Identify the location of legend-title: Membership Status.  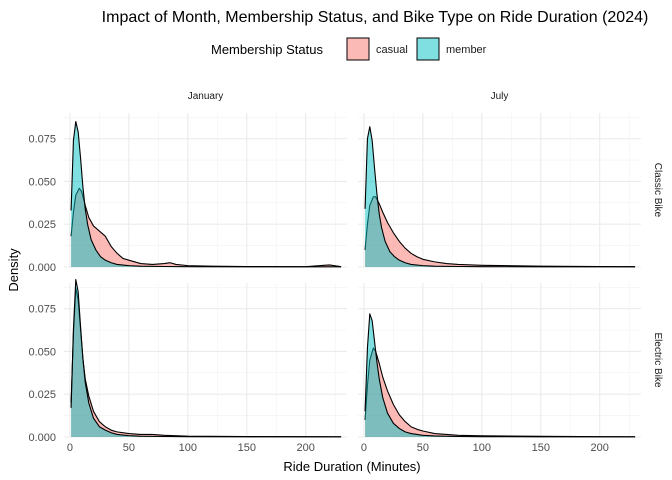
(267, 49).